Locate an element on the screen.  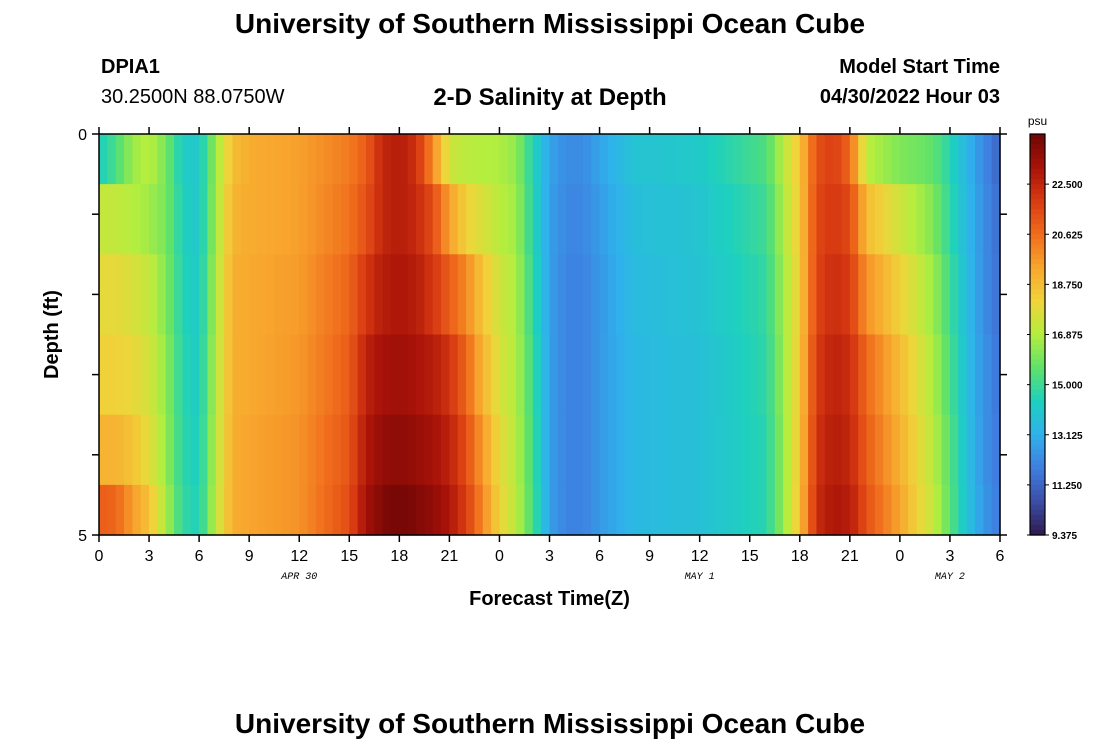
date-label: APR 30 is located at coordinates (298, 577).